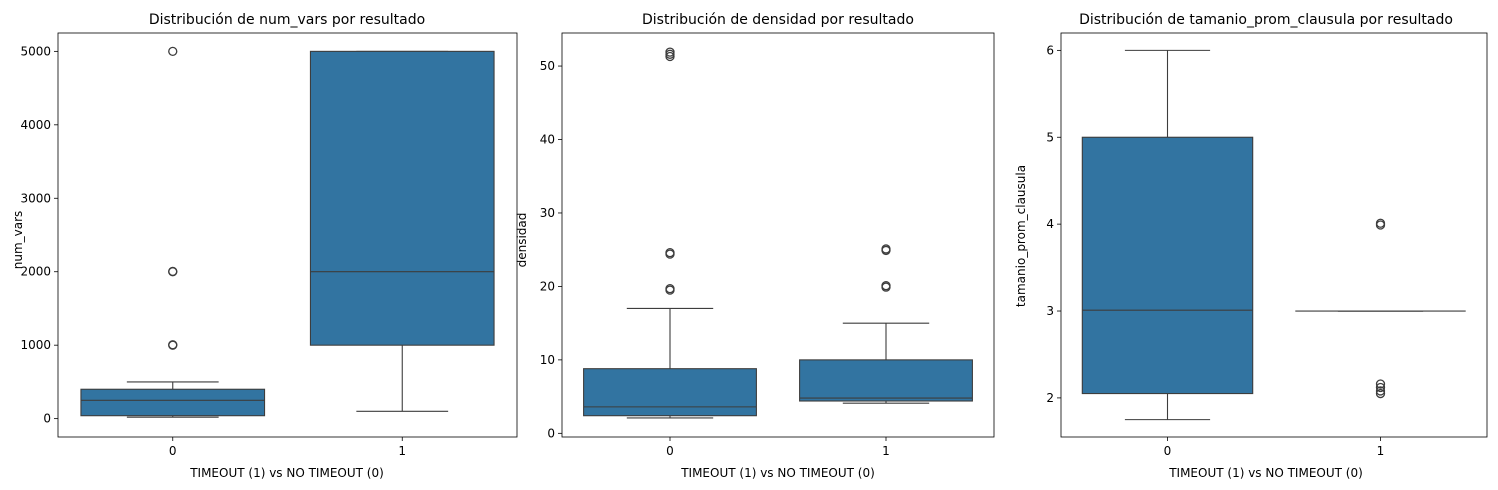 The image size is (1498, 490). What do you see at coordinates (35, 125) in the screenshot?
I see `y-tick-label: 4000` at bounding box center [35, 125].